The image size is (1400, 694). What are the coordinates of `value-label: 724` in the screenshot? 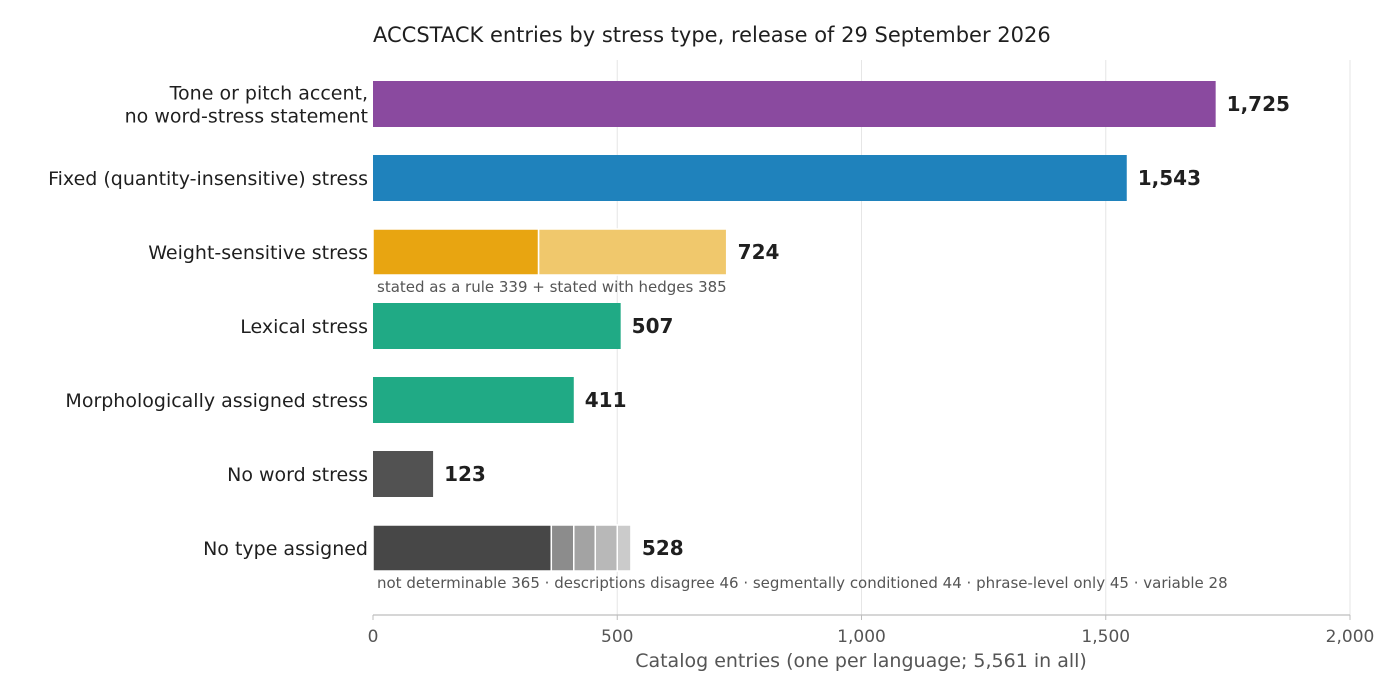 It's located at (759, 252).